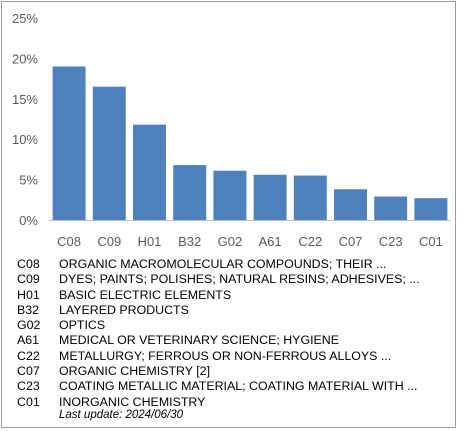 The width and height of the screenshot is (459, 431). What do you see at coordinates (270, 241) in the screenshot?
I see `x-tick-label: A61` at bounding box center [270, 241].